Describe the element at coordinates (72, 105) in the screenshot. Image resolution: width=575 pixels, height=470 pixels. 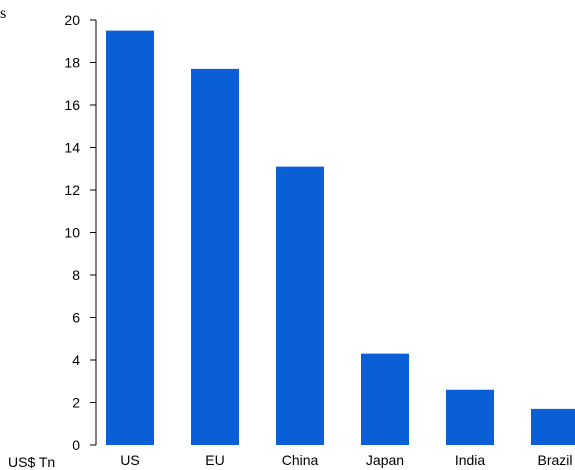
I see `y-tick-label: 16` at that location.